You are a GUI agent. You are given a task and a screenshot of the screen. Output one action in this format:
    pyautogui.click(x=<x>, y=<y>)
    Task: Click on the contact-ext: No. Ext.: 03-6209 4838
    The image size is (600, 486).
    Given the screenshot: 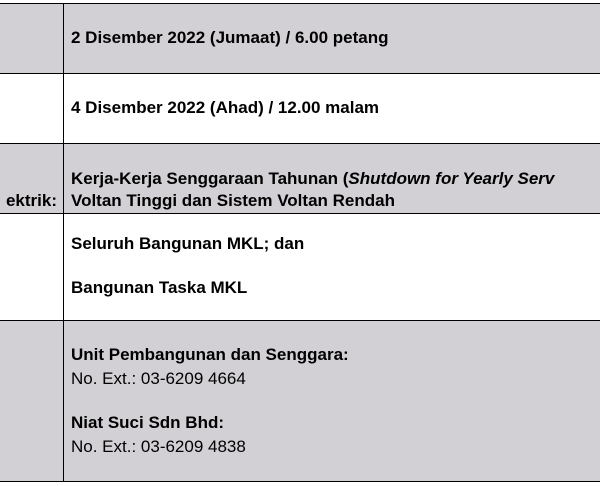 What is the action you would take?
    pyautogui.click(x=158, y=446)
    